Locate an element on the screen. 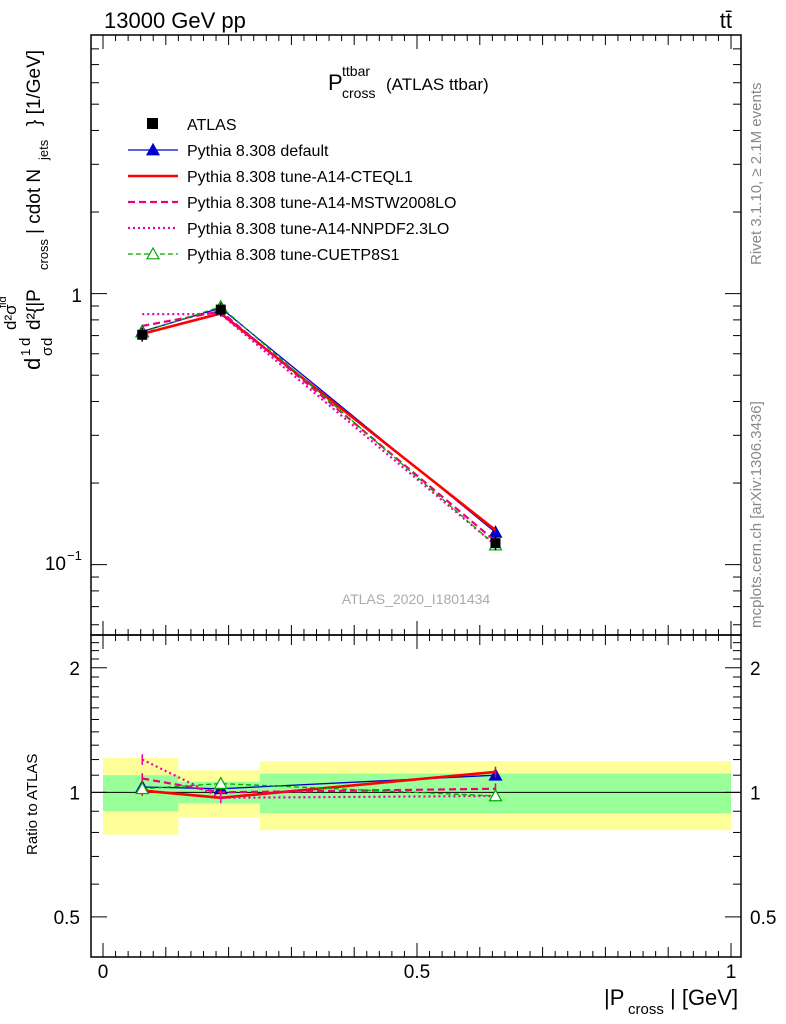  svg-text: σ is located at coordinates (47, 351).